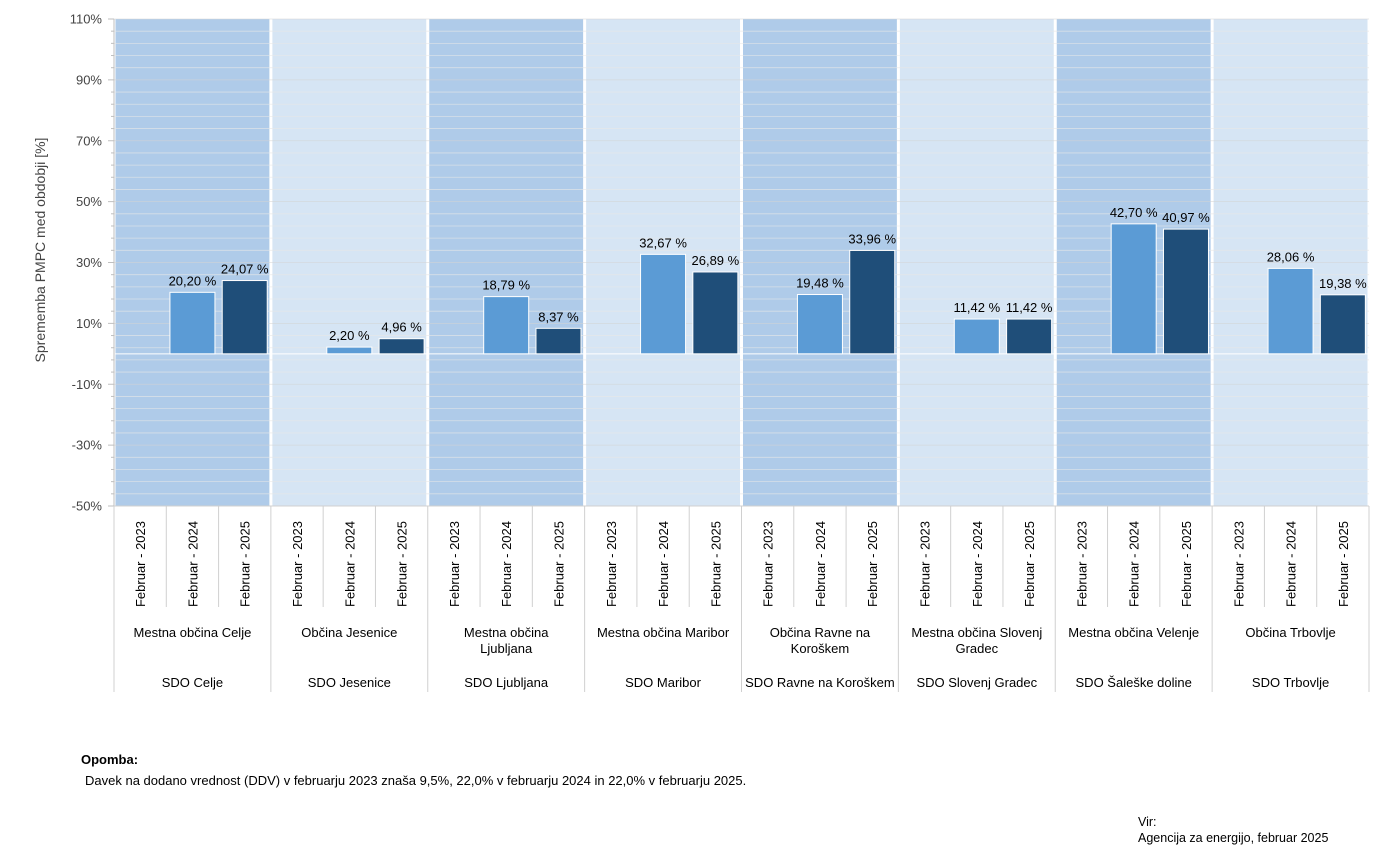 This screenshot has width=1391, height=860. What do you see at coordinates (1290, 632) in the screenshot?
I see `x-municipality-label: Občina Trbovlje` at bounding box center [1290, 632].